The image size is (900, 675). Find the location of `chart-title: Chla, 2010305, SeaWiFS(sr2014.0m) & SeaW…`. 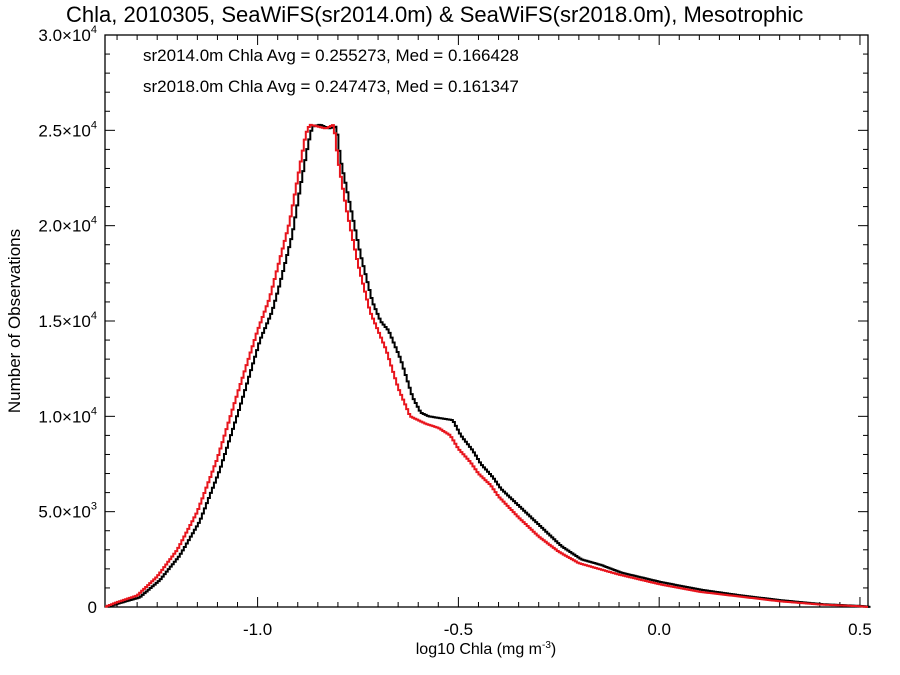

chart-title: Chla, 2010305, SeaWiFS(sr2014.0m) & SeaW… is located at coordinates (434, 14).